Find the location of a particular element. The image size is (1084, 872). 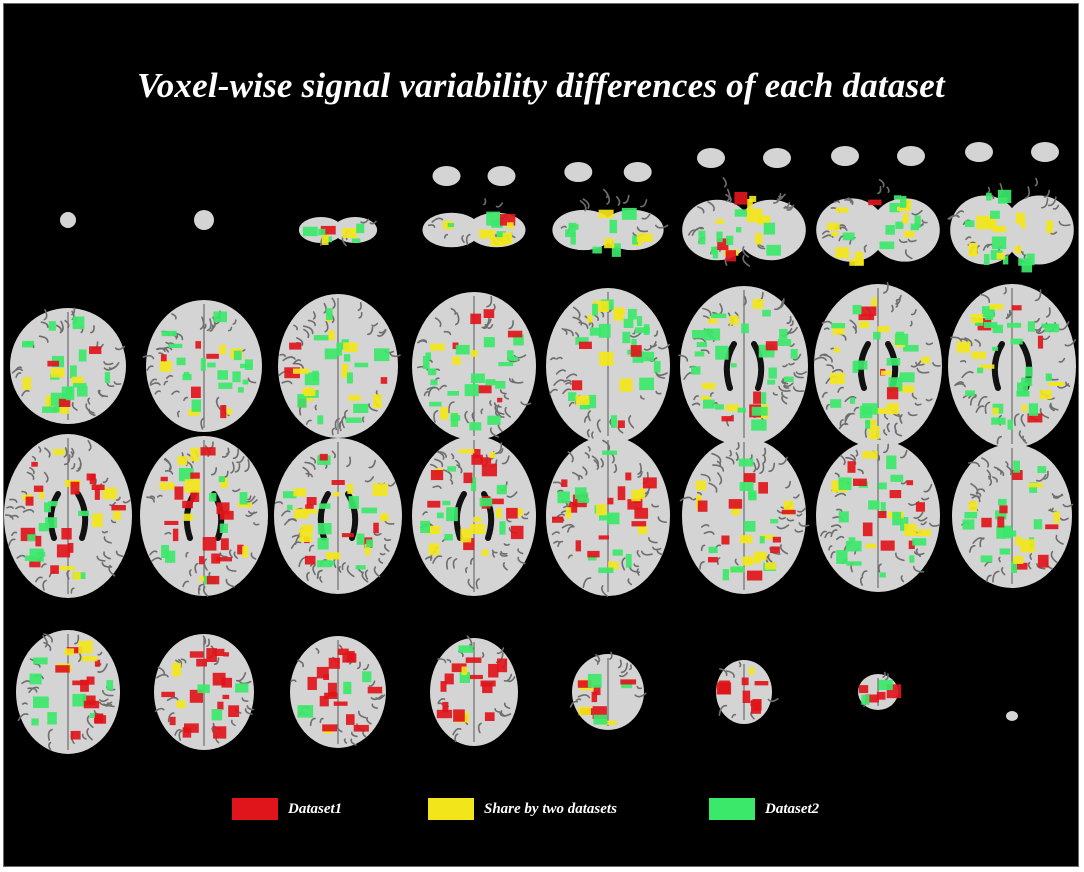

tissue-fragment is located at coordinates (204, 220).